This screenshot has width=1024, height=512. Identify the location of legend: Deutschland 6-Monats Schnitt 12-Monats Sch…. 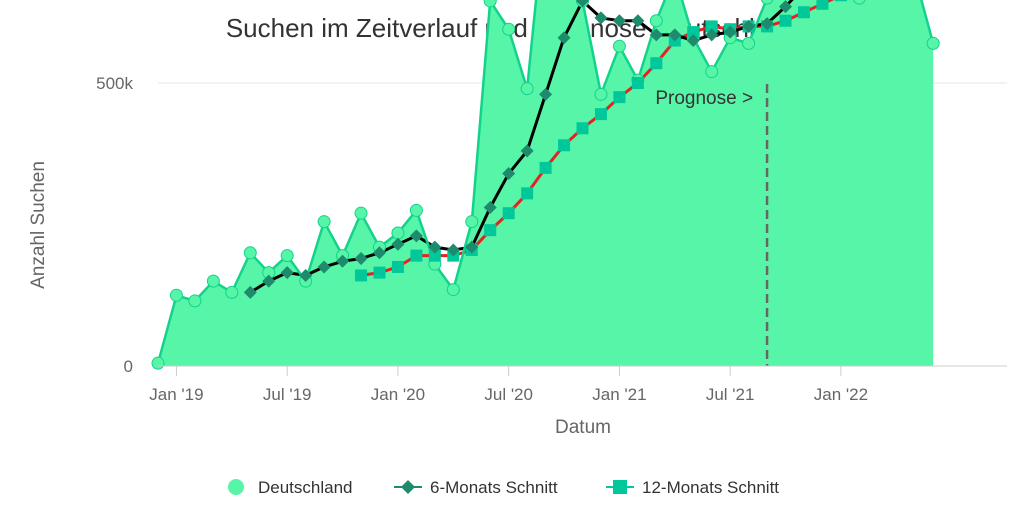
(503, 487).